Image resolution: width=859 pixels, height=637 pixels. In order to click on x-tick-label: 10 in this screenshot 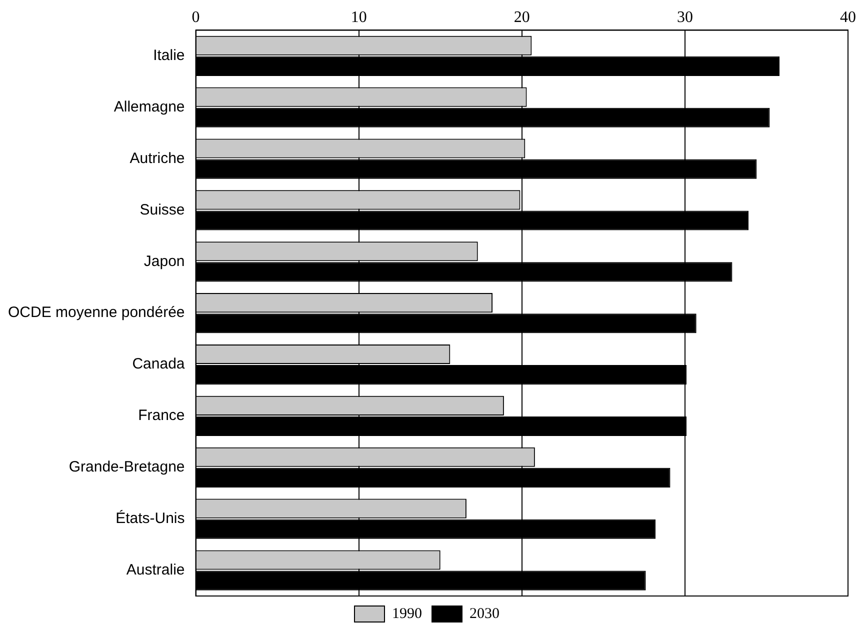, I will do `click(358, 17)`.